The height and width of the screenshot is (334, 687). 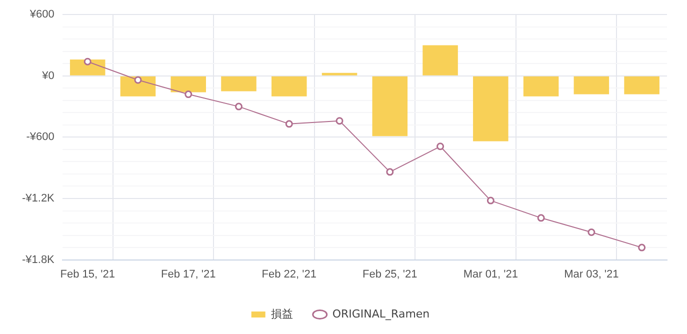 I want to click on legend-label: 損益, so click(x=281, y=313).